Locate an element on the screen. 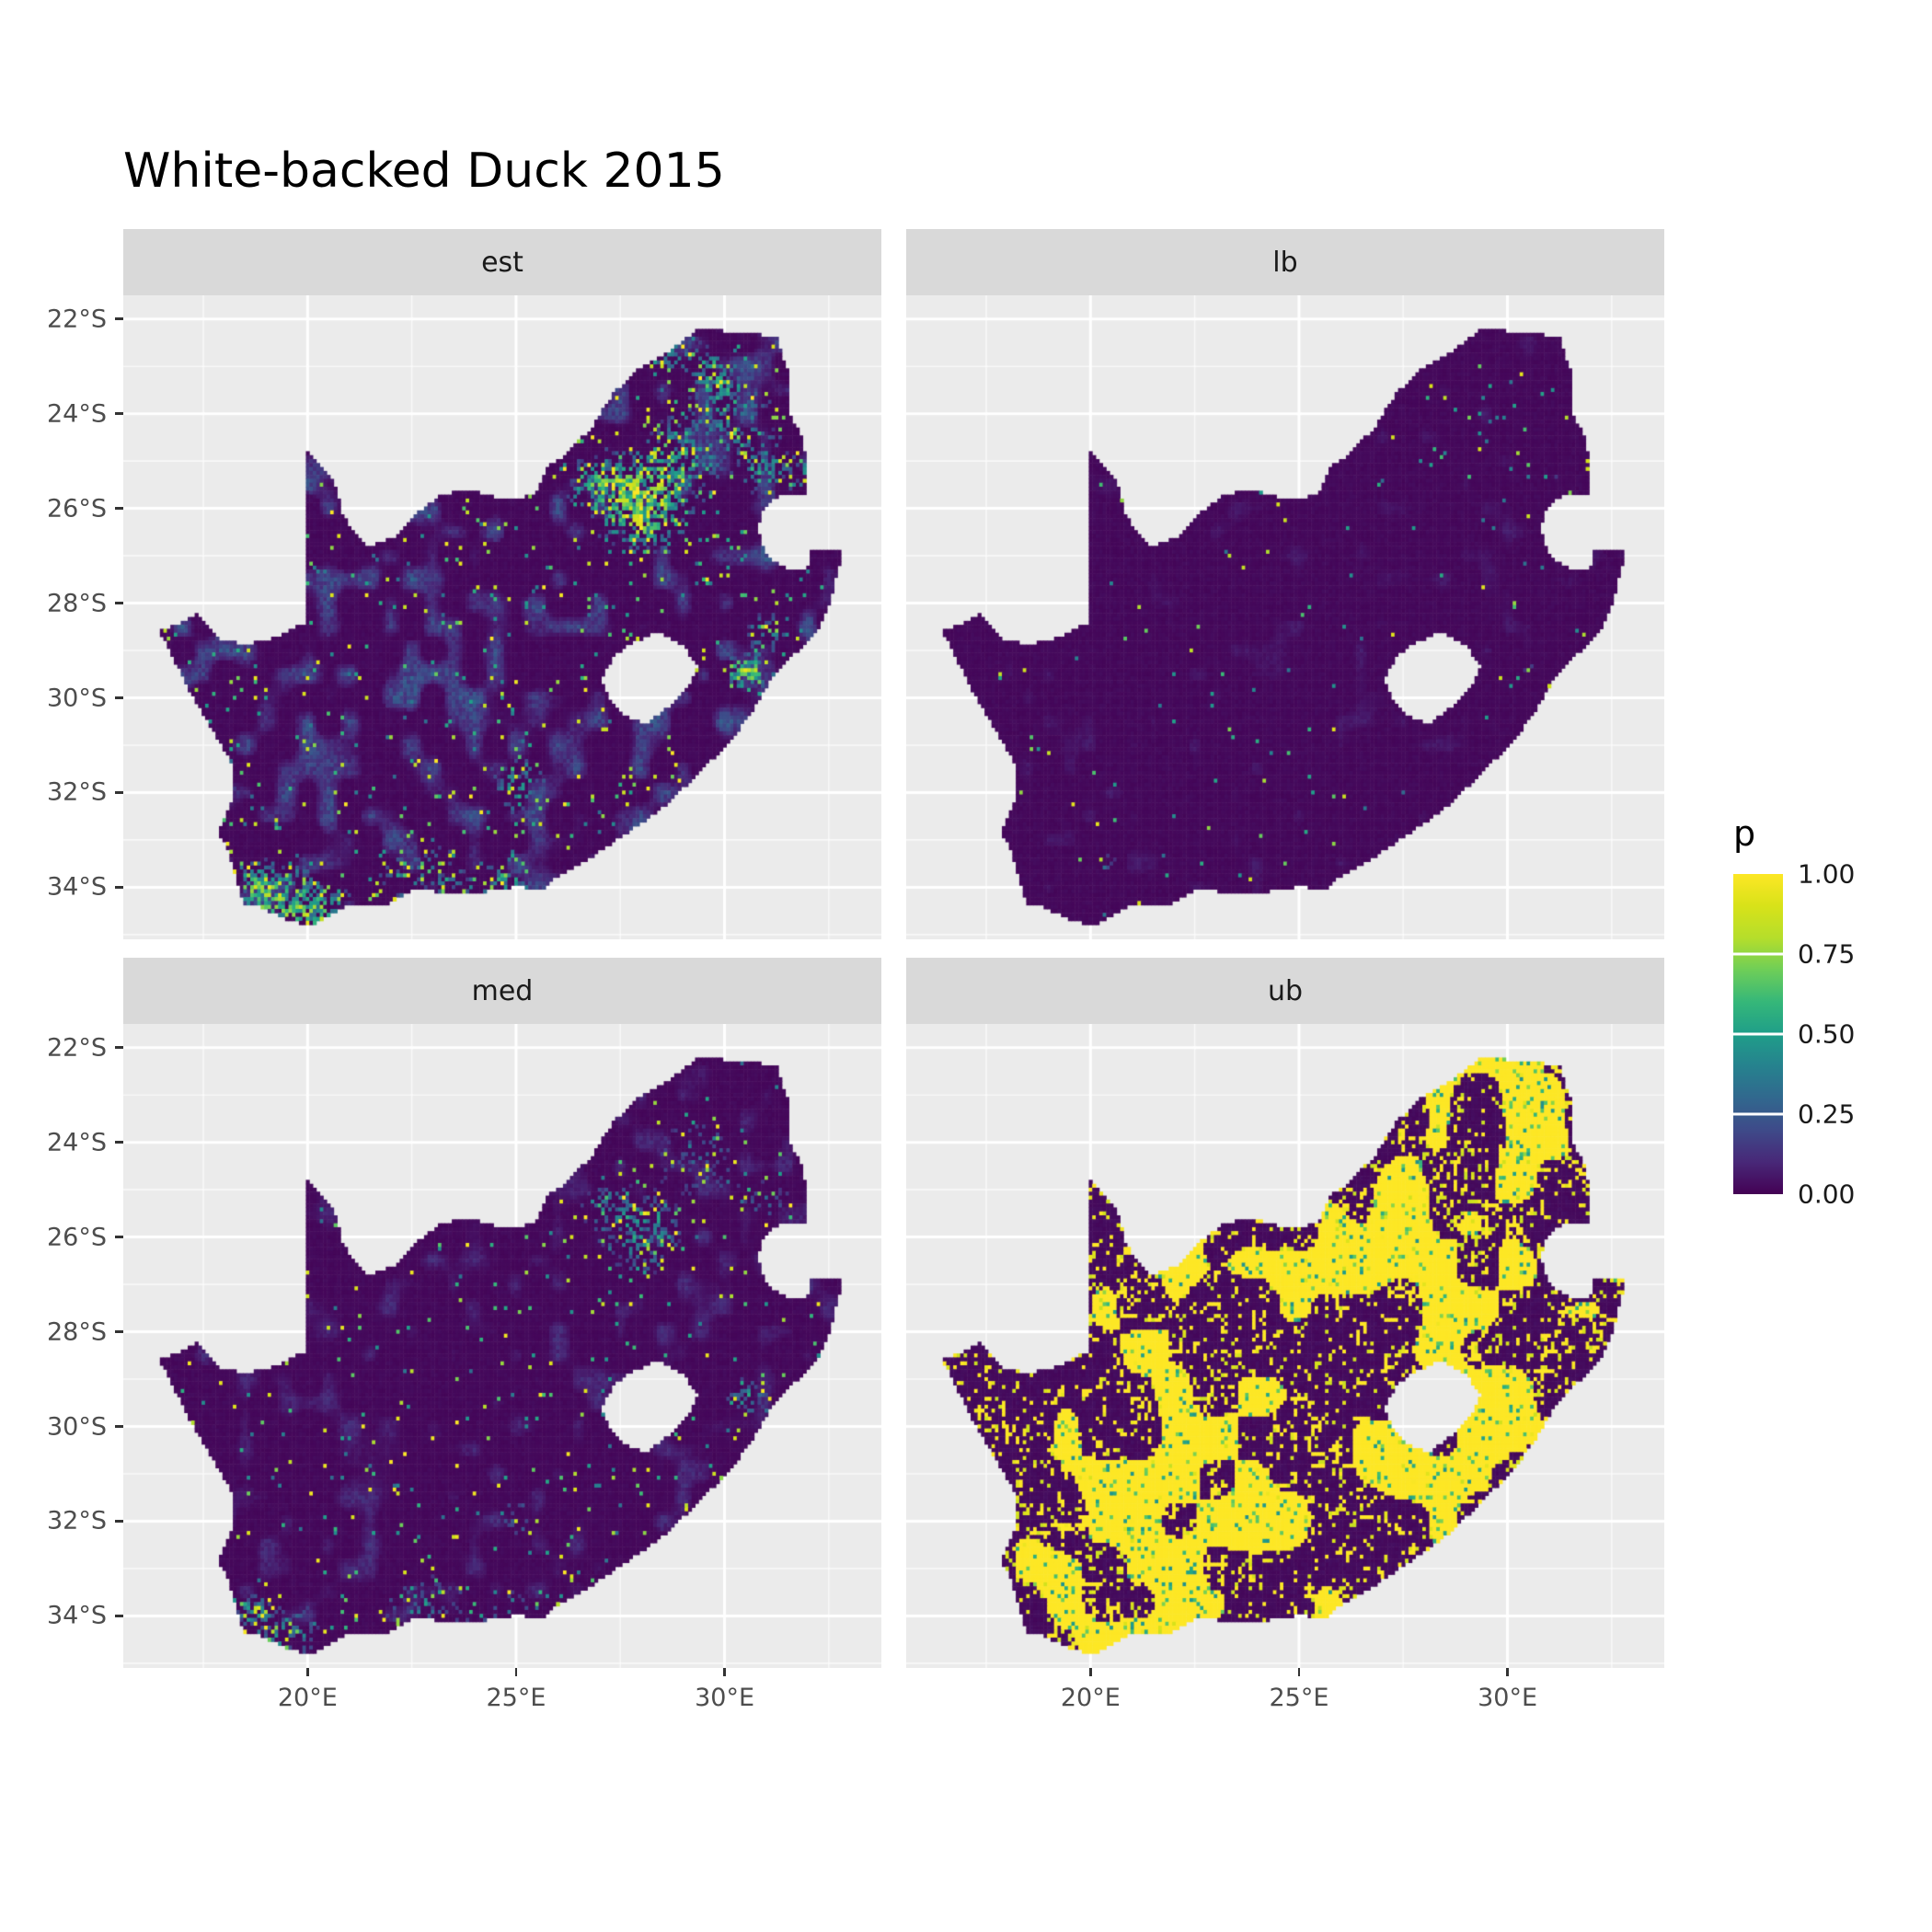 This screenshot has width=1932, height=1932. legend-tick-label: 0.50 is located at coordinates (1827, 1034).